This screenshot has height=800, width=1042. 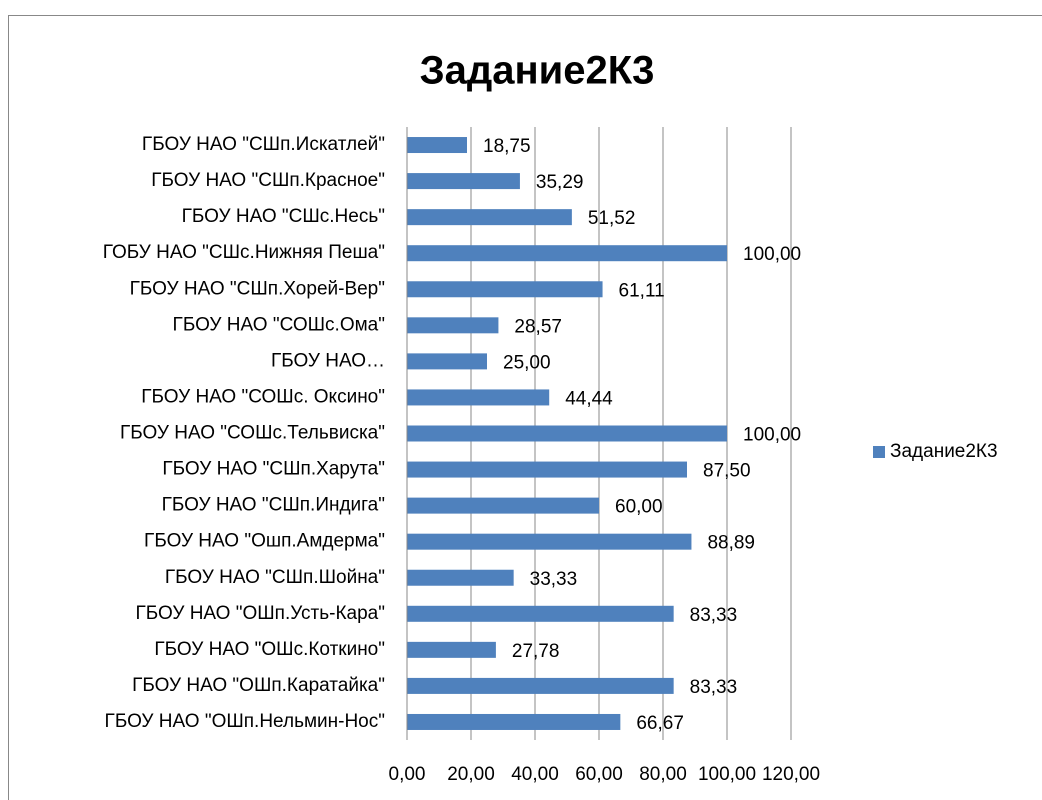 What do you see at coordinates (527, 362) in the screenshot?
I see `data-label: 25,00` at bounding box center [527, 362].